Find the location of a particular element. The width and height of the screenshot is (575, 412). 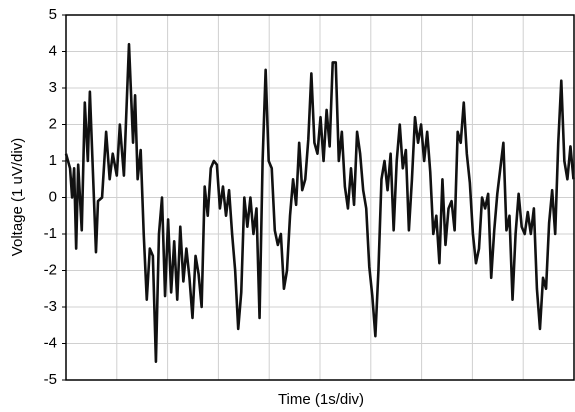

y-tick-label: 3 is located at coordinates (53, 87).